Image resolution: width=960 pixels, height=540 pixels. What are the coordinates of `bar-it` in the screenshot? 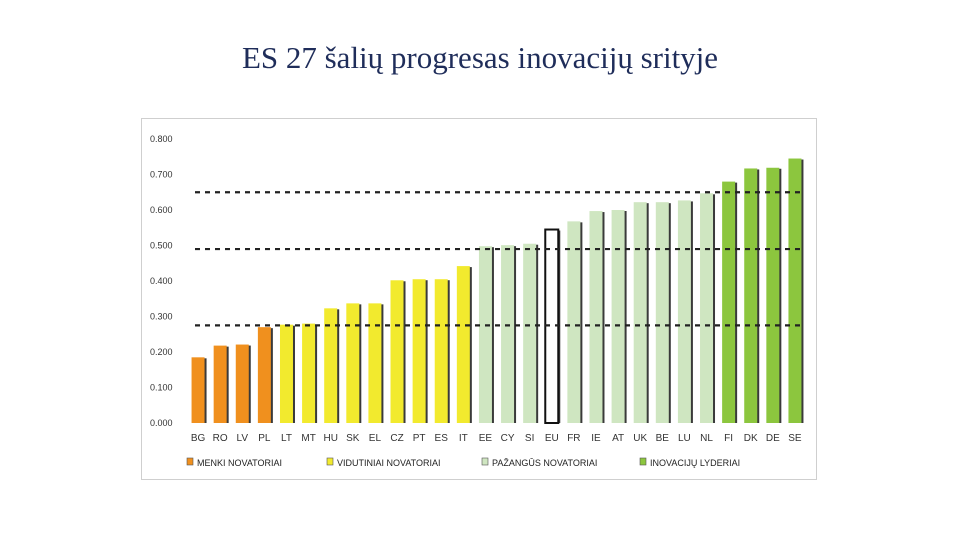 It's located at (463, 344).